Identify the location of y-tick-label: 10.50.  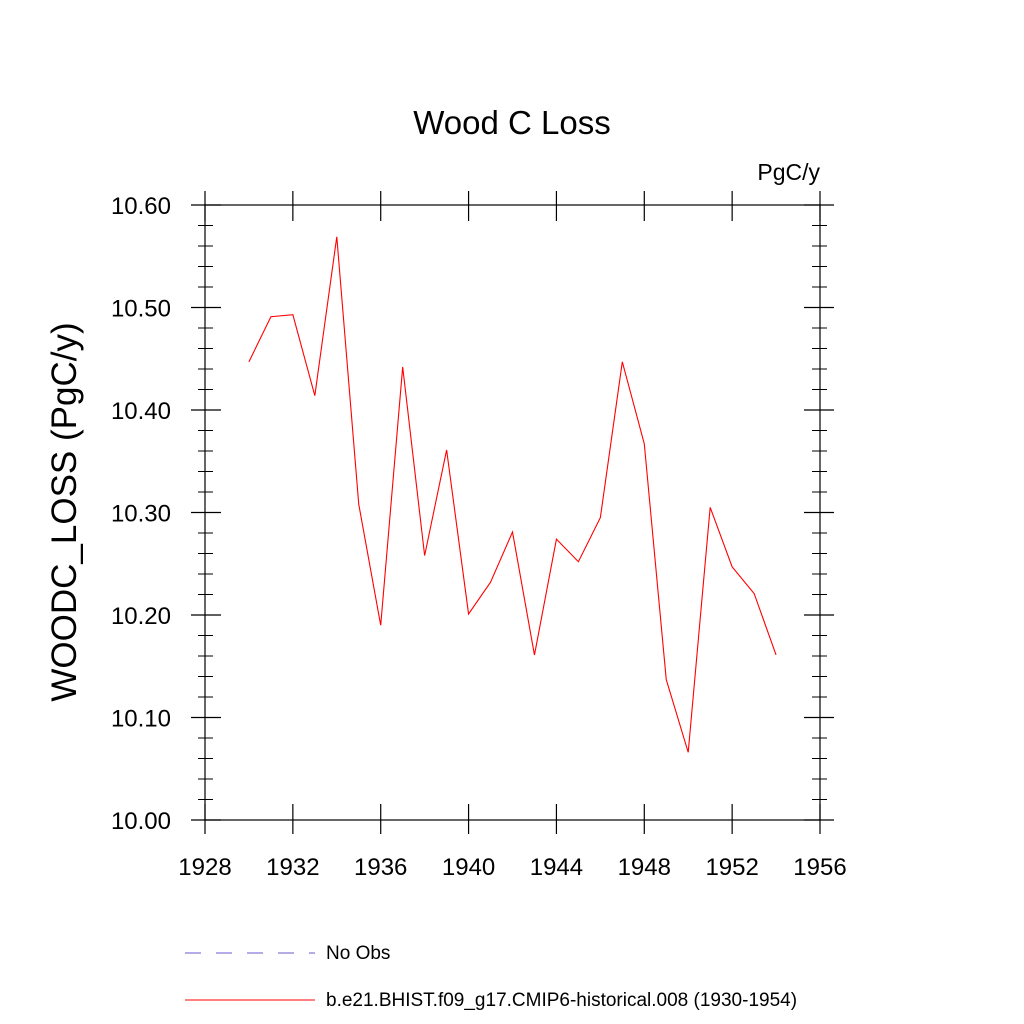
(141, 309).